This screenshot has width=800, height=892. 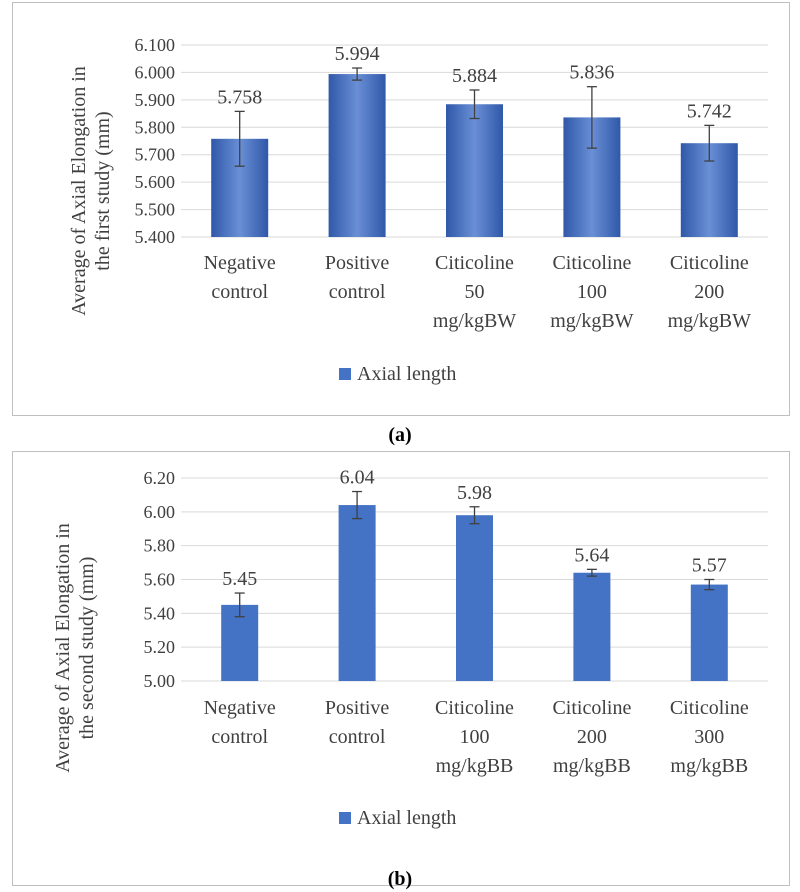 What do you see at coordinates (160, 512) in the screenshot?
I see `y-tick-label: 6.00` at bounding box center [160, 512].